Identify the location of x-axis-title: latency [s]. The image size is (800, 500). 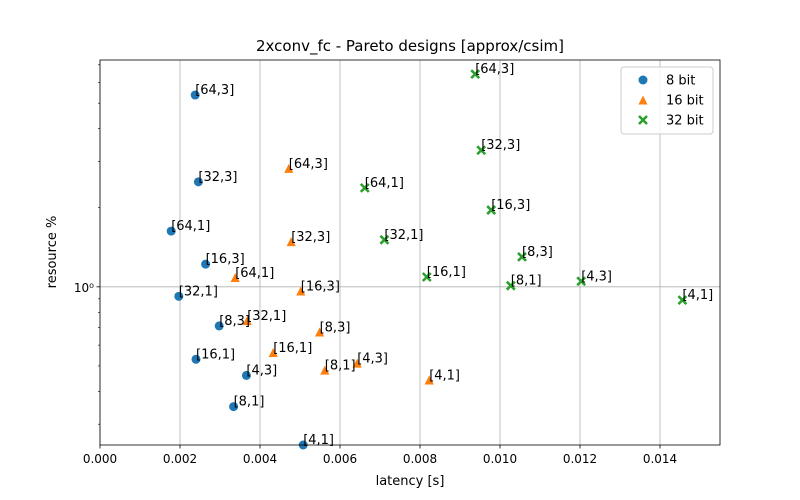
(410, 481).